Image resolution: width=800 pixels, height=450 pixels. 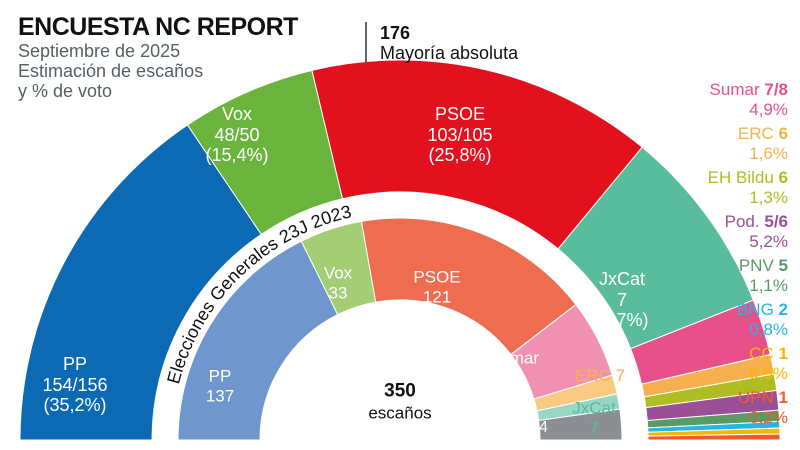 I want to click on majority-text: Mayoría absoluta, so click(x=449, y=52).